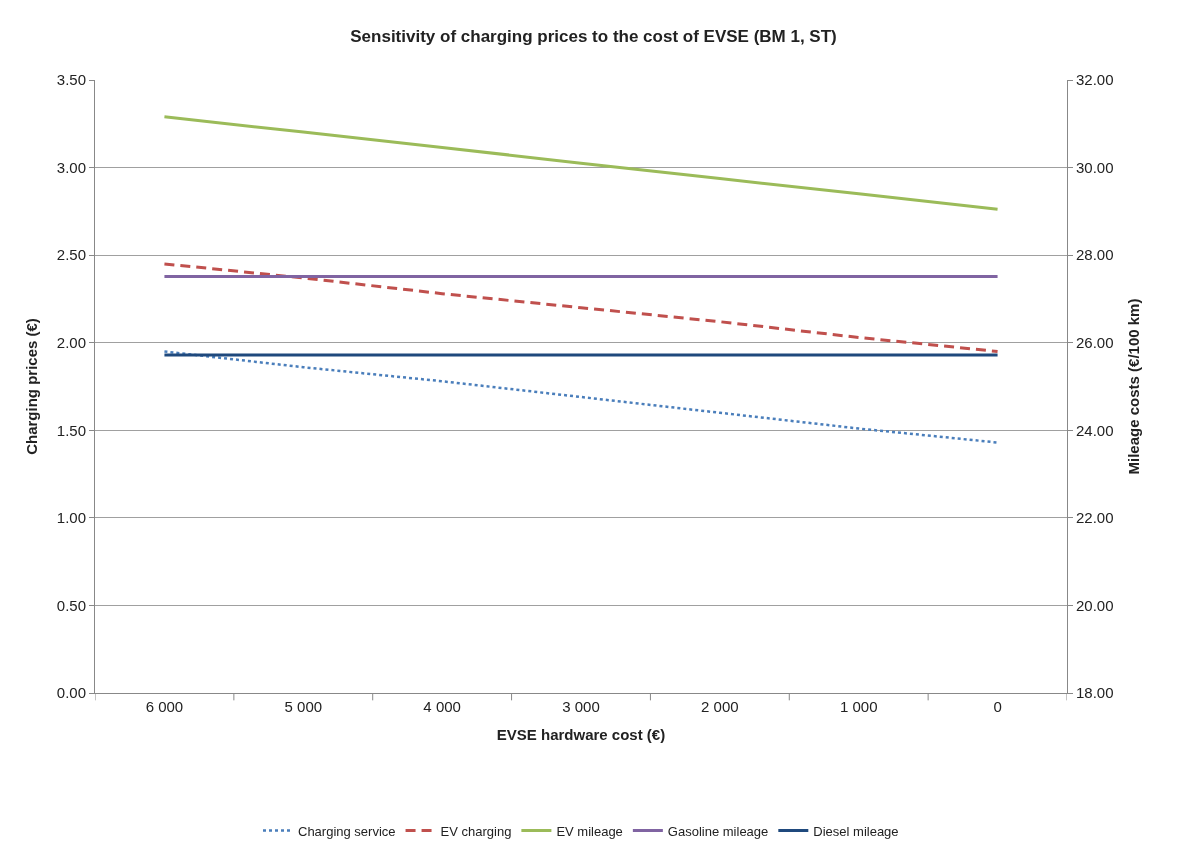 Image resolution: width=1187 pixels, height=858 pixels. Describe the element at coordinates (71, 605) in the screenshot. I see `y-tick-label: 0.50` at that location.